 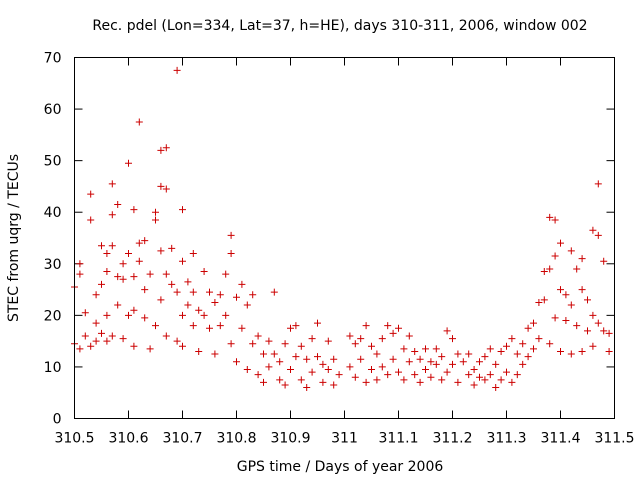 I want to click on y-tick-label: 70, so click(x=53, y=59).